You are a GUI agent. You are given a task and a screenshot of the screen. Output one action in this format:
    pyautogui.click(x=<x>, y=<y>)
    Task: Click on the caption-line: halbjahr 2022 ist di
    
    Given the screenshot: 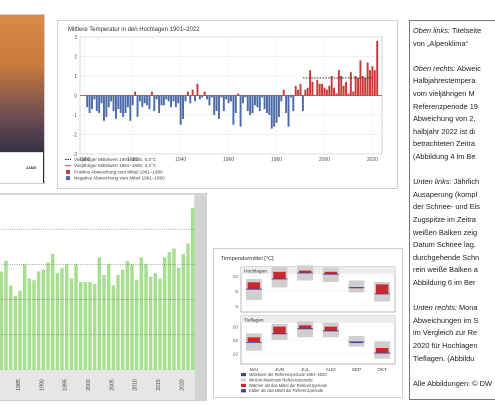 What is the action you would take?
    pyautogui.click(x=454, y=132)
    